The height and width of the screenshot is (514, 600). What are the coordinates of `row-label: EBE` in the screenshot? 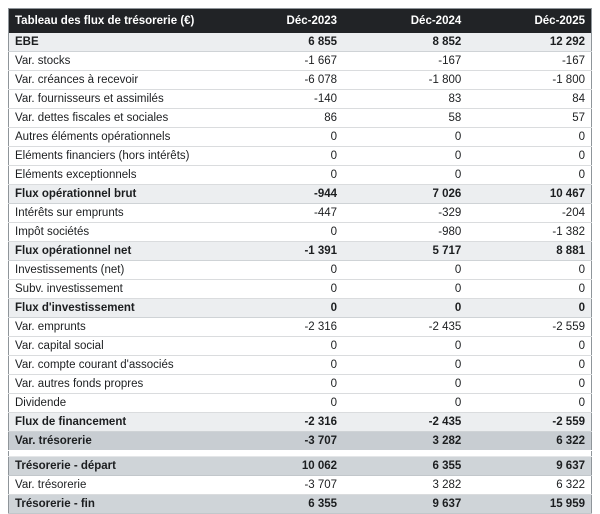 It's located at (113, 42).